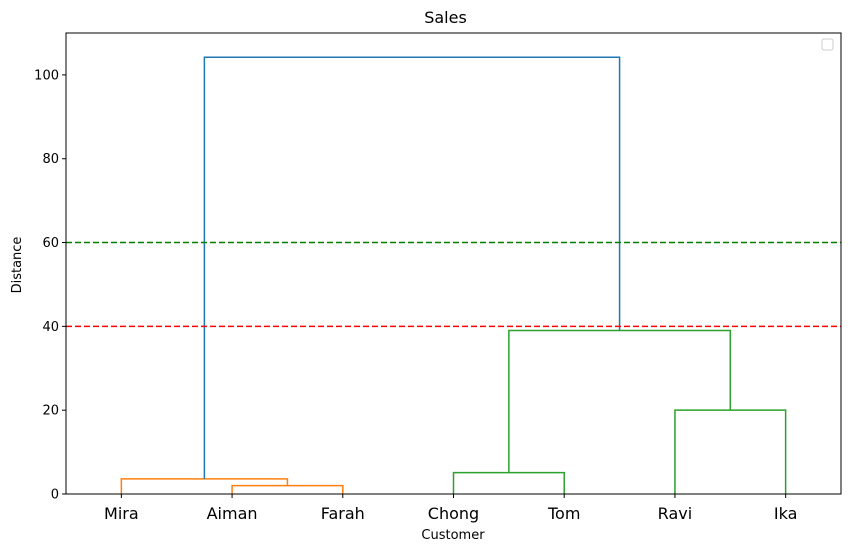 Image resolution: width=850 pixels, height=551 pixels. I want to click on y-axis-ticks: 0 20 40 60 80 100, so click(50, 285).